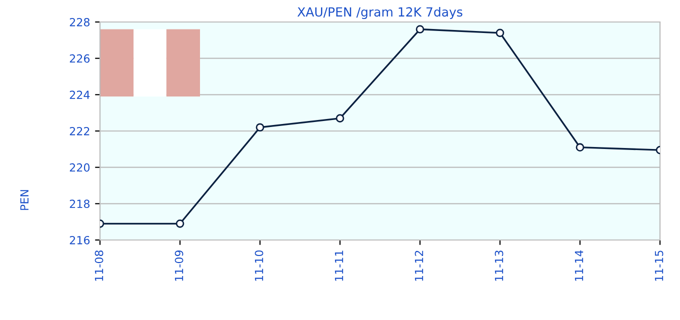 Image resolution: width=680 pixels, height=320 pixels. Describe the element at coordinates (80, 94) in the screenshot. I see `y-tick-label: 224` at that location.